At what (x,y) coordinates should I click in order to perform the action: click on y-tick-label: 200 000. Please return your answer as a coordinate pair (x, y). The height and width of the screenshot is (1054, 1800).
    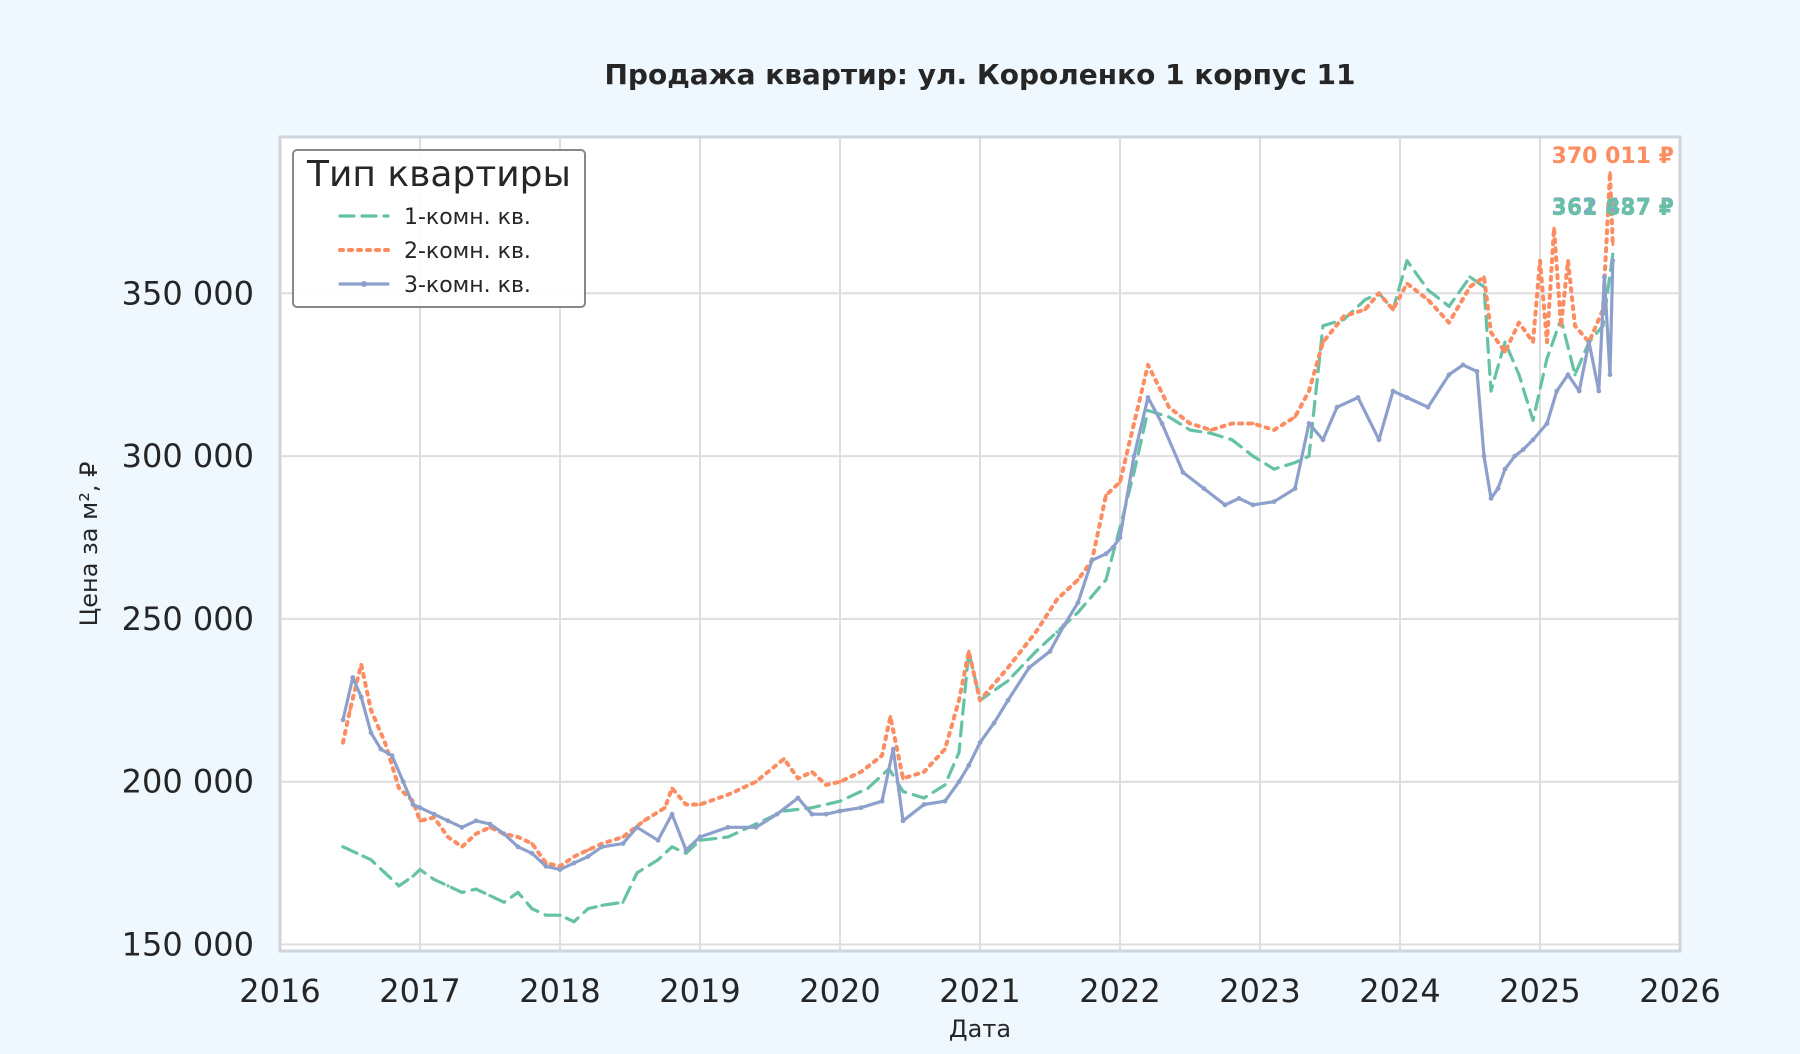
    Looking at the image, I should click on (188, 782).